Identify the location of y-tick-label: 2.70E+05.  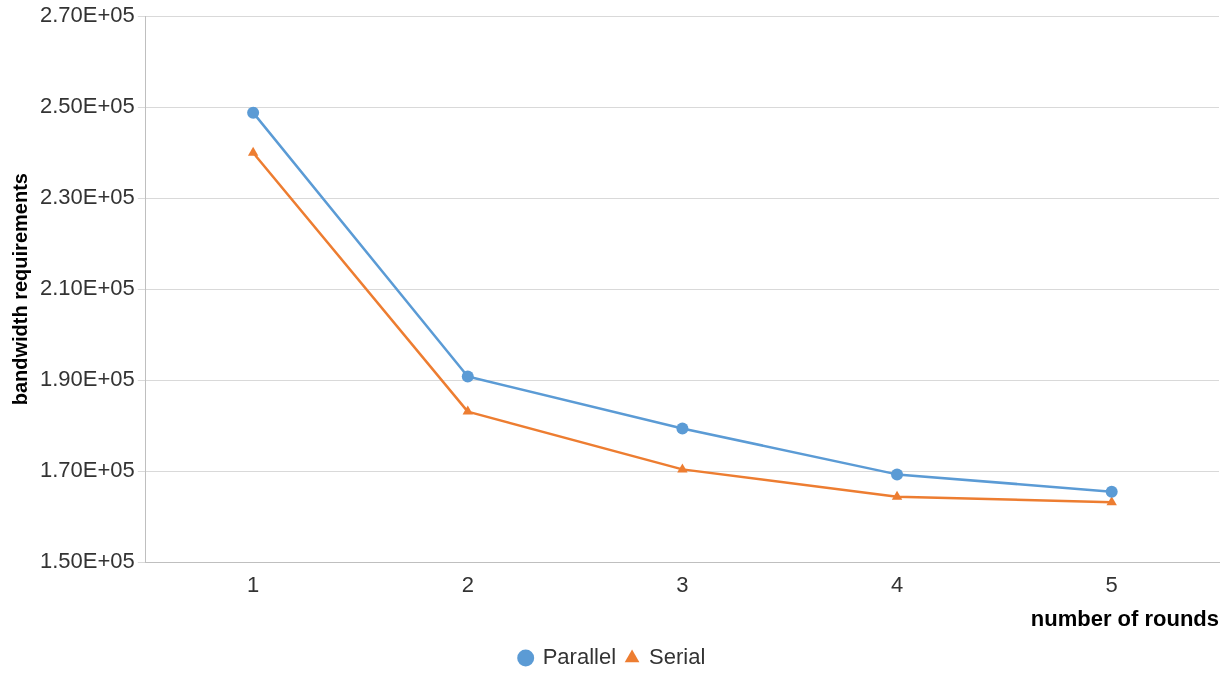
(87, 15).